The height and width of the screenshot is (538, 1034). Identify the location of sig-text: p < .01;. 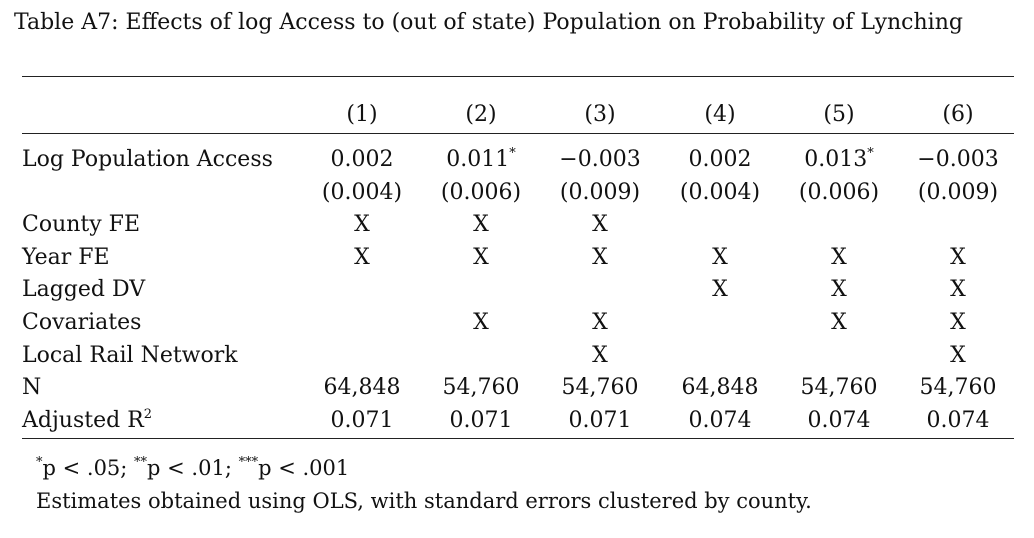
(193, 468).